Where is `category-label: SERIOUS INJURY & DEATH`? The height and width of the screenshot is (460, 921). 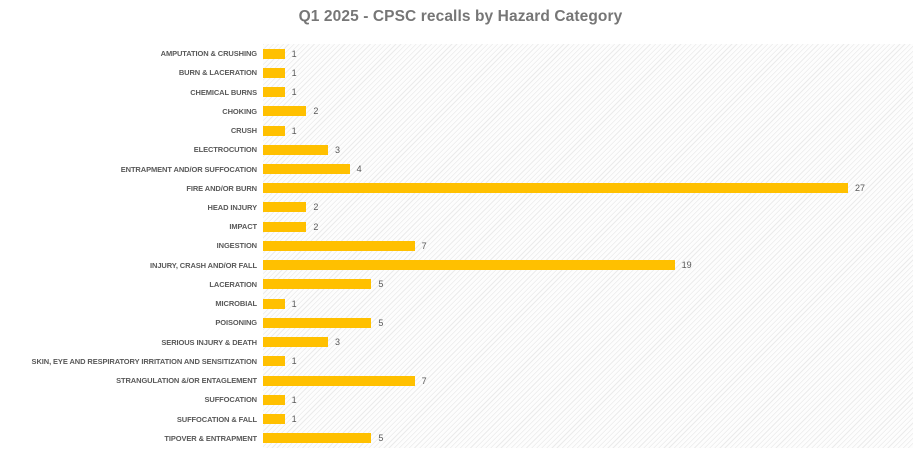
category-label: SERIOUS INJURY & DEATH is located at coordinates (209, 342).